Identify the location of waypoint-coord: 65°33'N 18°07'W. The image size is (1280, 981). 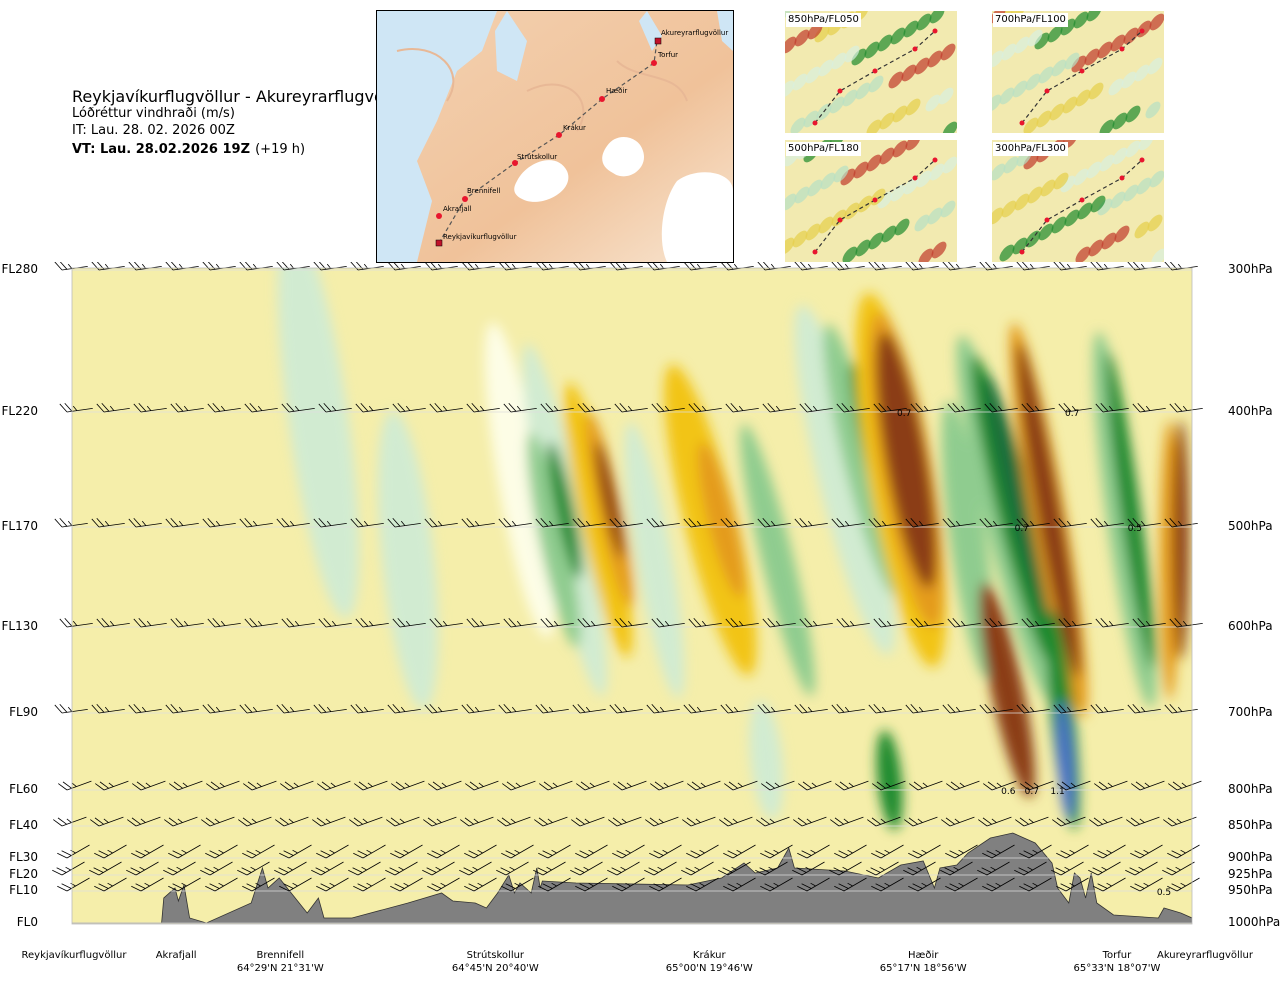
(1117, 968).